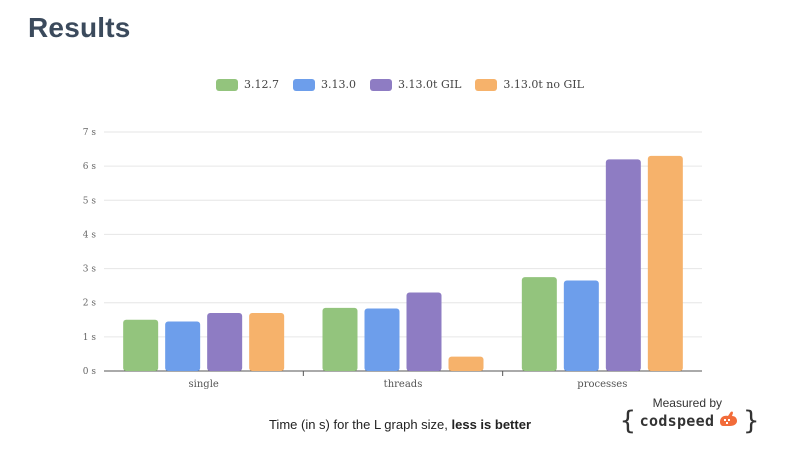 The image size is (800, 457). I want to click on y-tick-label: 0 s, so click(90, 372).